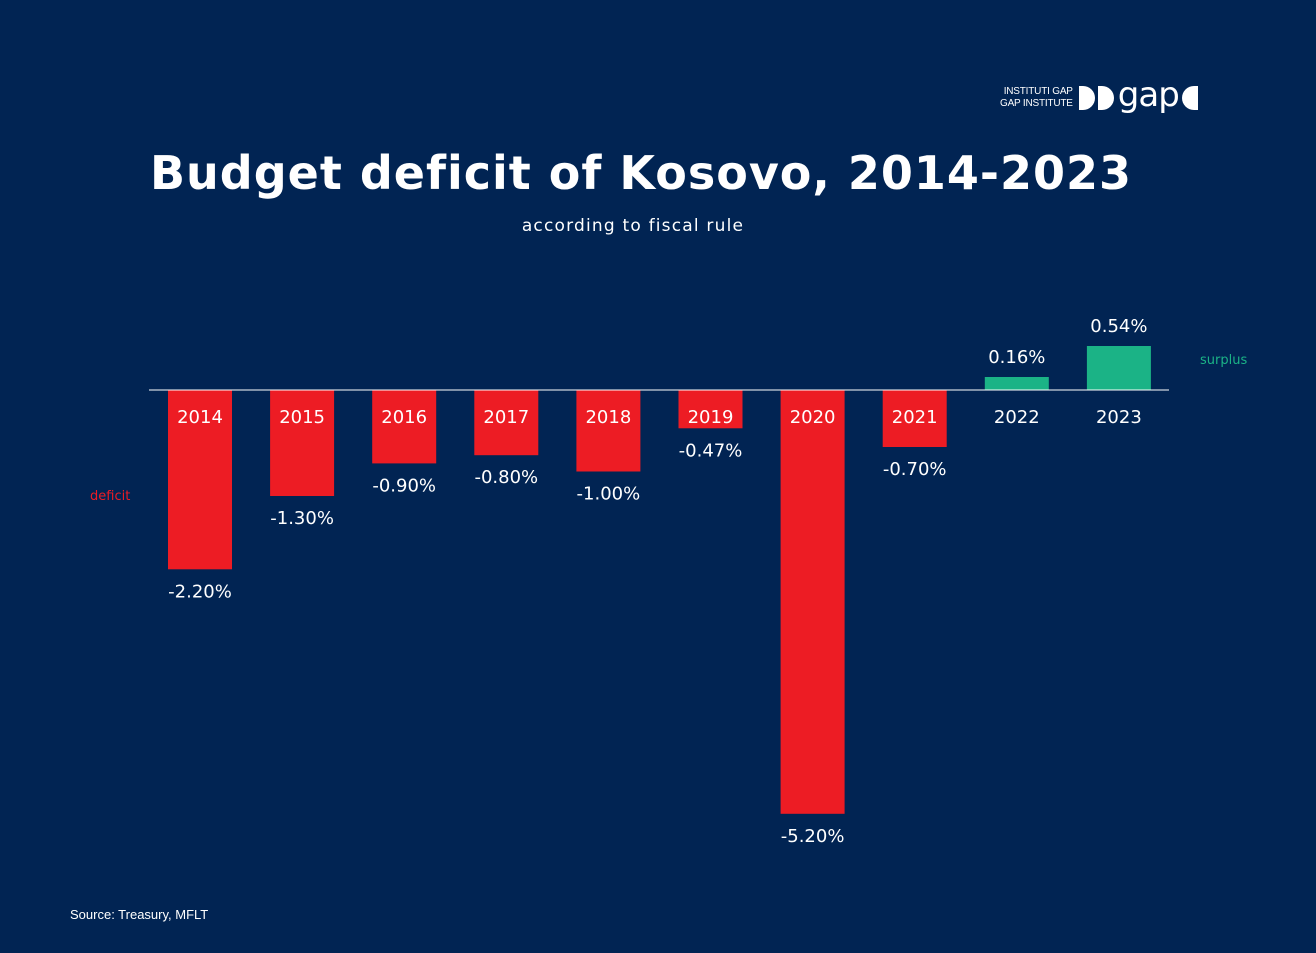 This screenshot has width=1316, height=953. What do you see at coordinates (812, 602) in the screenshot?
I see `bar-2020` at bounding box center [812, 602].